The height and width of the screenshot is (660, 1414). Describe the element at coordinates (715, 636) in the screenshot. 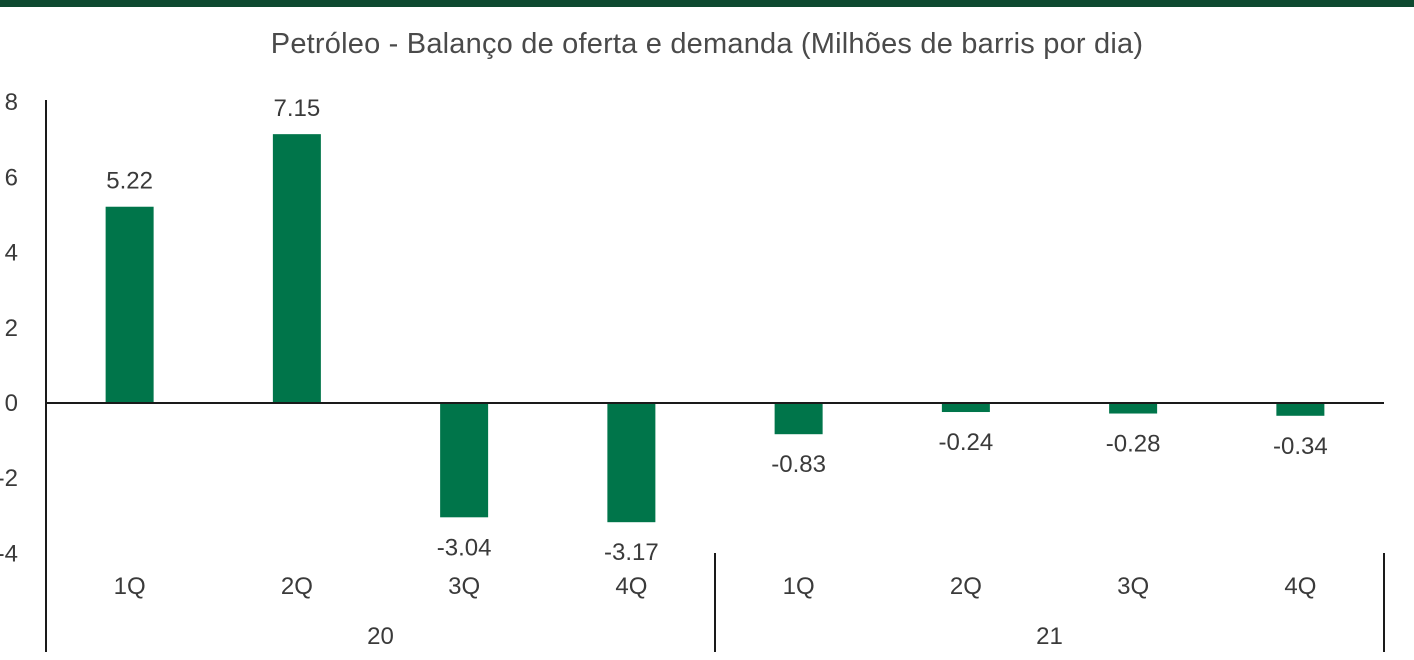

I see `x-group-labels: 20 21` at that location.